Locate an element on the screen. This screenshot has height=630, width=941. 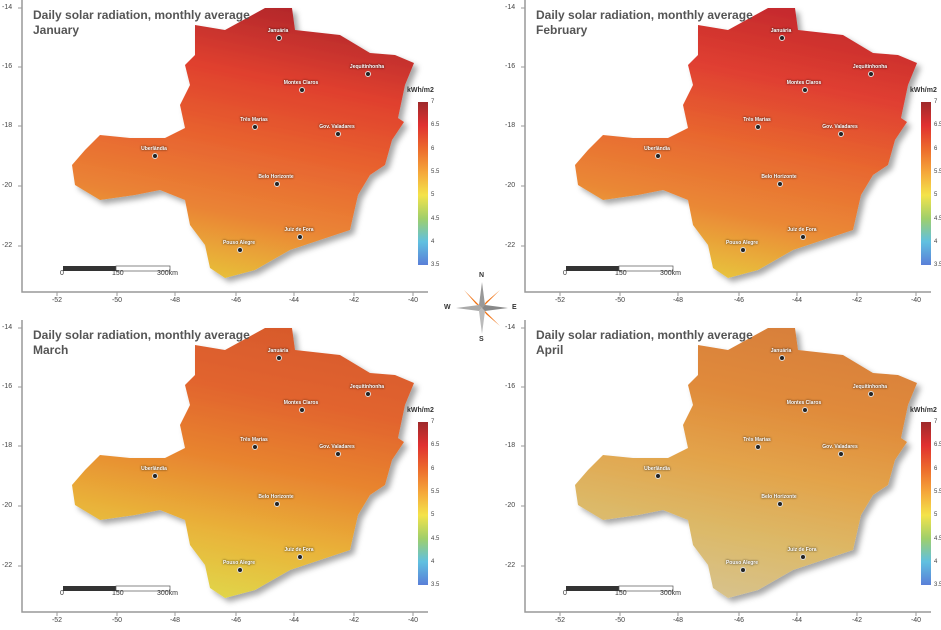
city-label: Uberlândia is located at coordinates (657, 149).